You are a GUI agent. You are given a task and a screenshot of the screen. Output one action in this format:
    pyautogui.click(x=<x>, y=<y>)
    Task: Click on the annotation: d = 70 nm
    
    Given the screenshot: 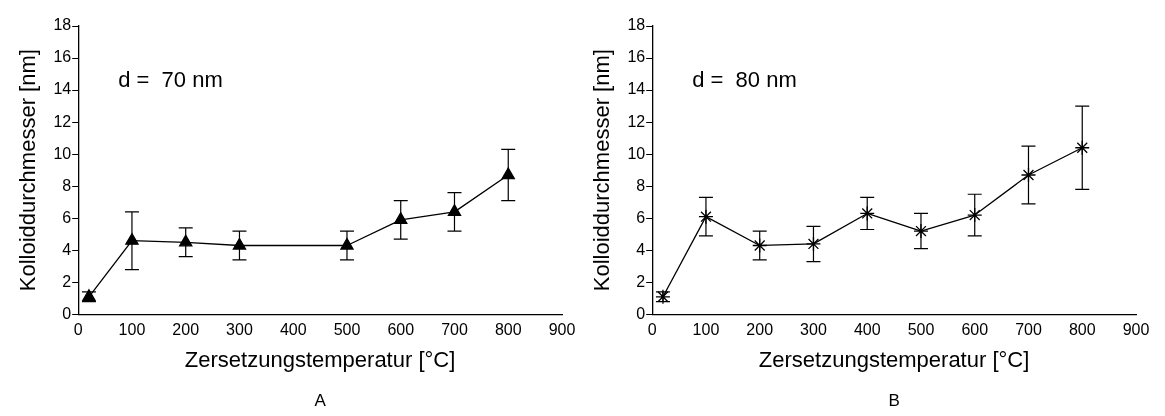 What is the action you would take?
    pyautogui.click(x=170, y=80)
    